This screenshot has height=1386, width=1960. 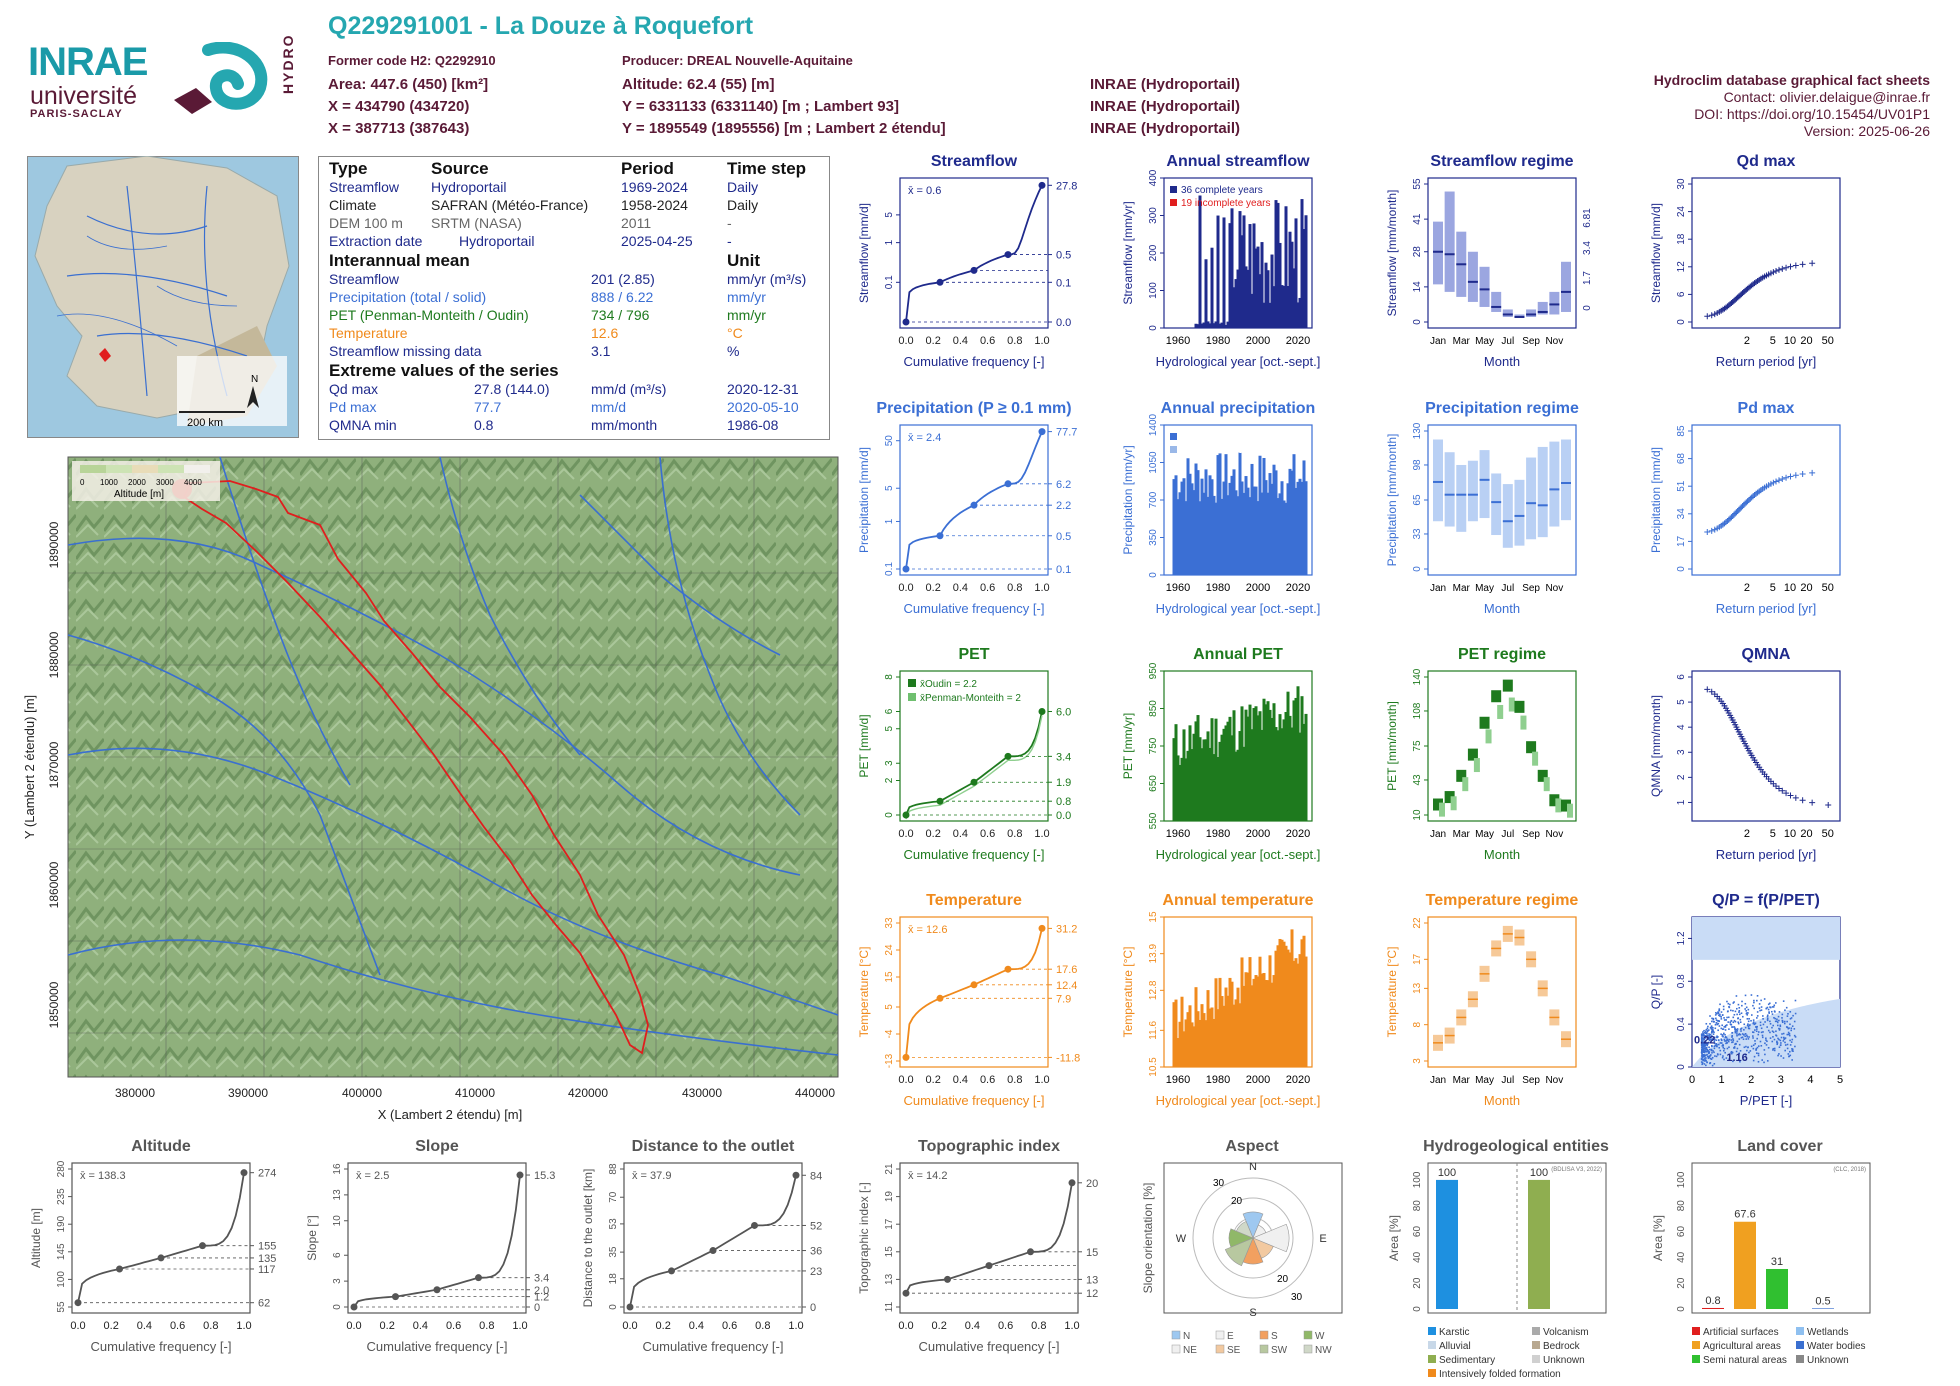 What do you see at coordinates (1176, 1349) in the screenshot?
I see `aspect-legend-swatch` at bounding box center [1176, 1349].